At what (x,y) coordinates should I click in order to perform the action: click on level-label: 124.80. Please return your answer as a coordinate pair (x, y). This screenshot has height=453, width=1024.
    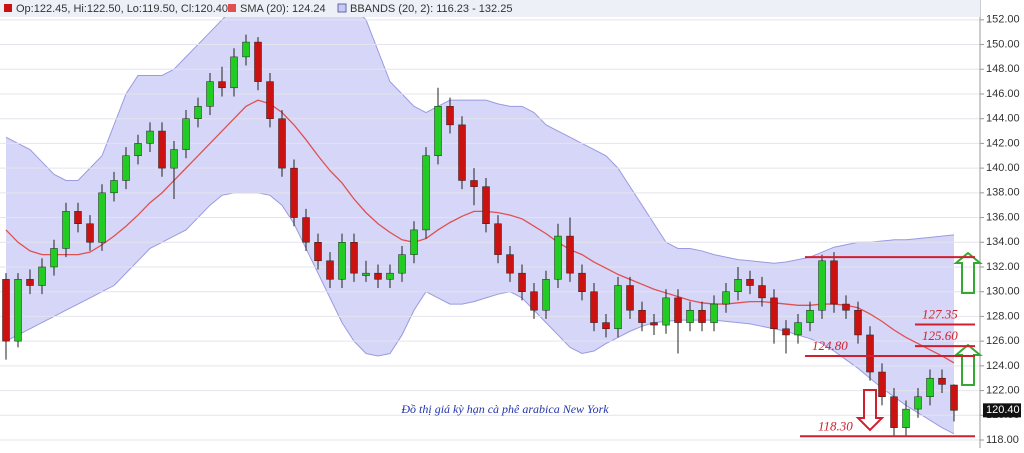
    Looking at the image, I should click on (830, 345).